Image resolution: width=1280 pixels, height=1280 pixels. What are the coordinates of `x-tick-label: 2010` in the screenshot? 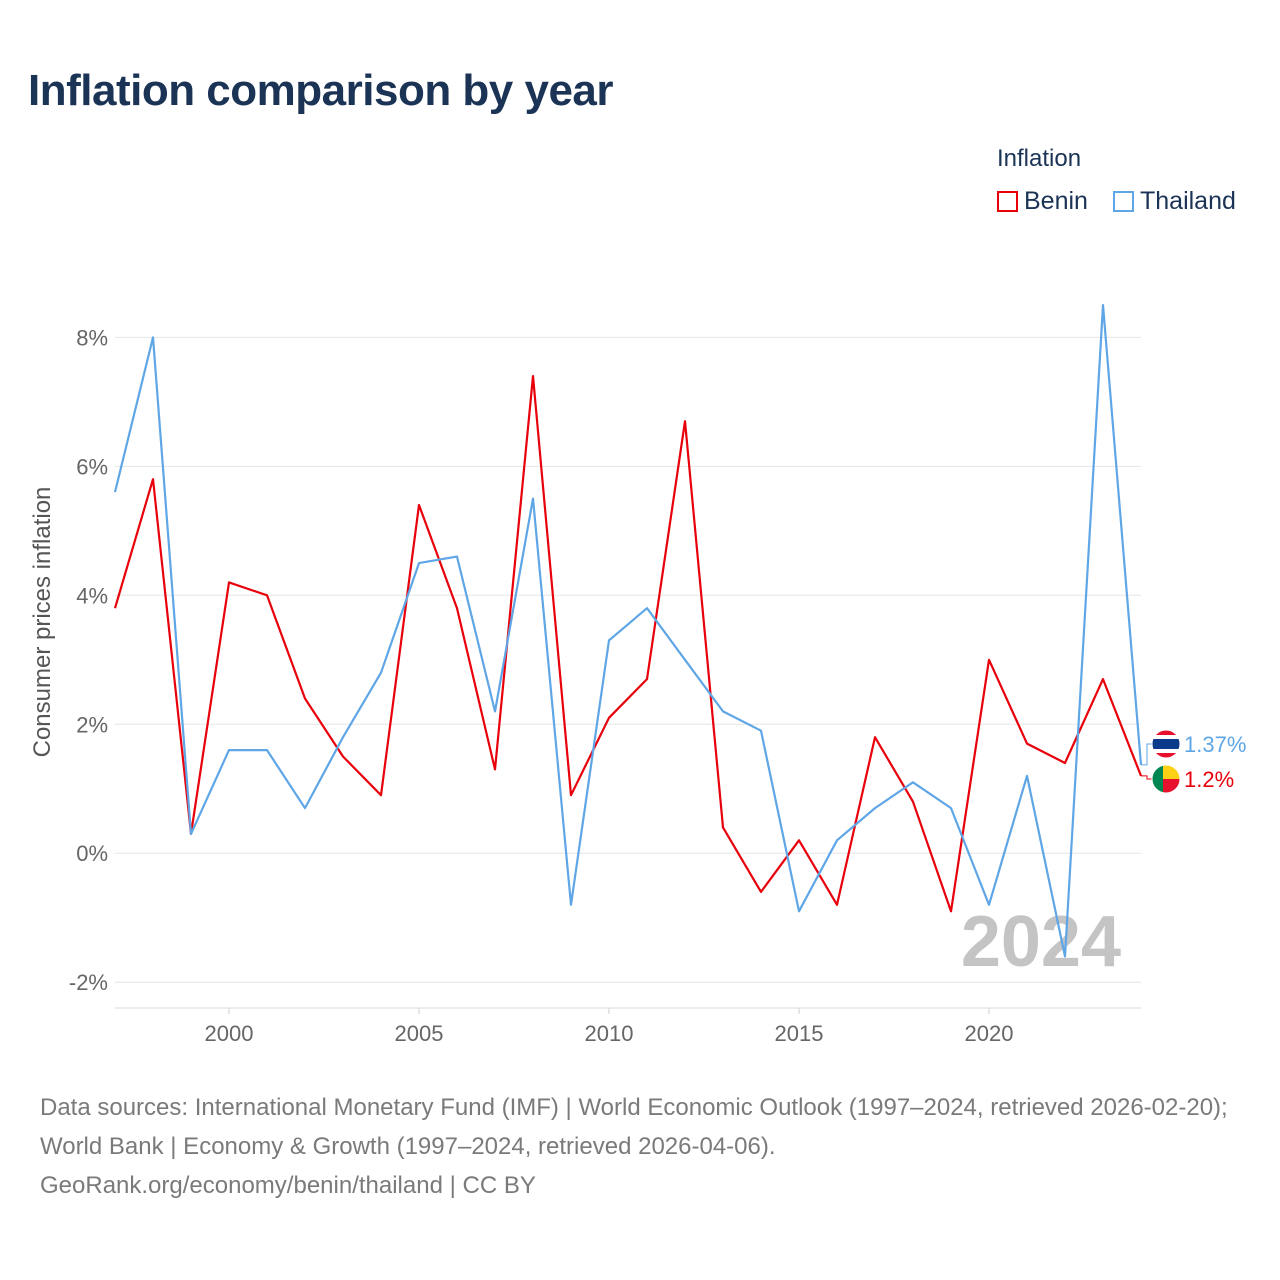 It's located at (609, 1033).